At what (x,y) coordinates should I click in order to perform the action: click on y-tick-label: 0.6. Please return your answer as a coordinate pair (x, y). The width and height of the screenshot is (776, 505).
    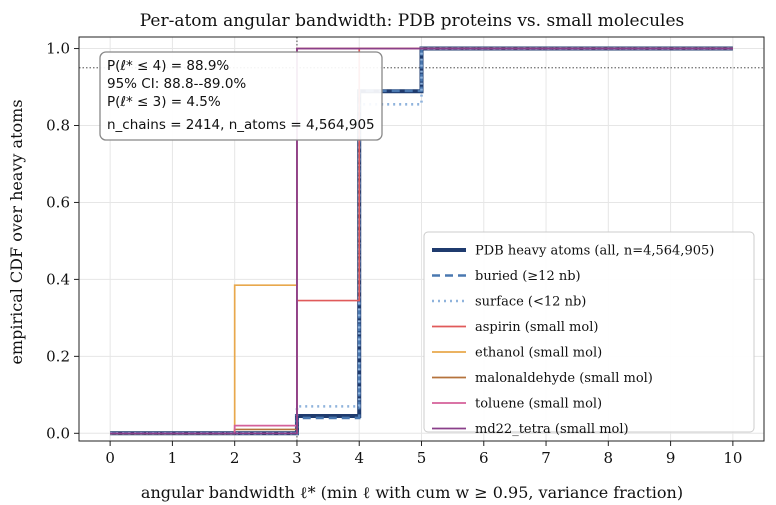
    Looking at the image, I should click on (58, 202).